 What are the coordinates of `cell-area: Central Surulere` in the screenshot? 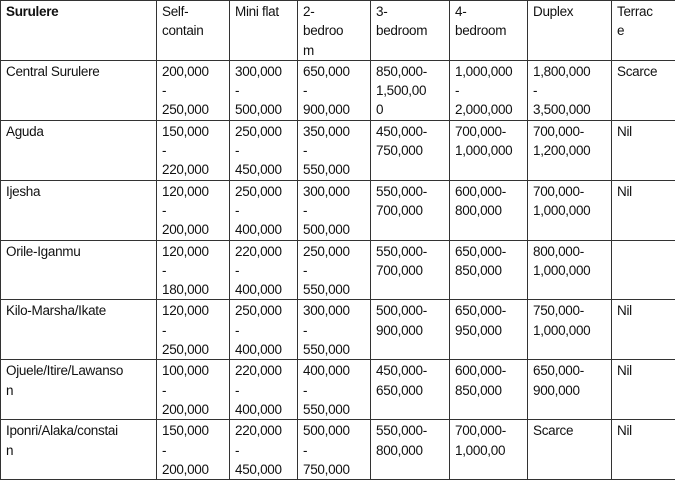 It's located at (79, 90).